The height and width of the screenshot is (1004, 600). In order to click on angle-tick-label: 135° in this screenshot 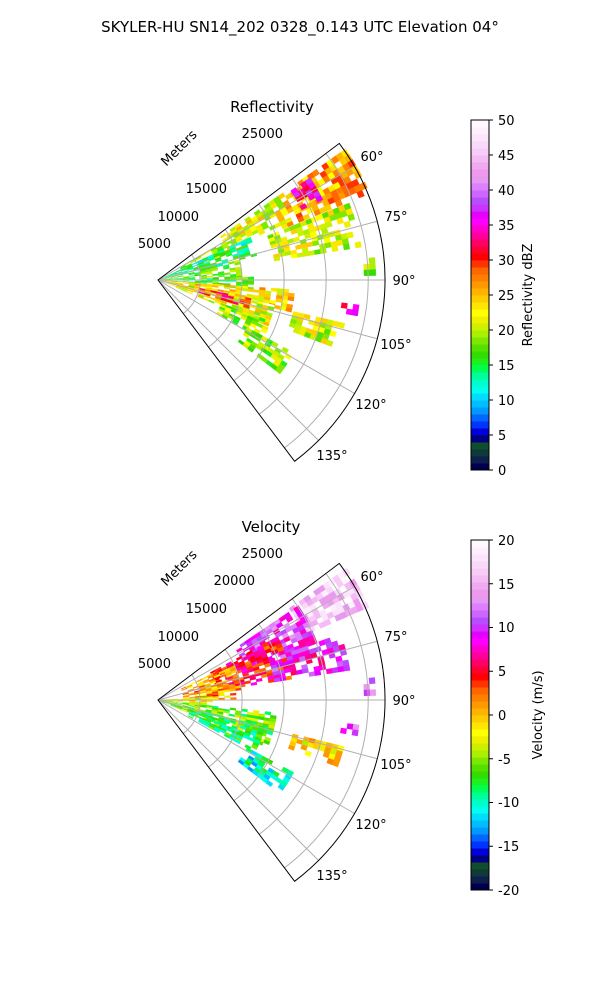, I will do `click(331, 876)`.